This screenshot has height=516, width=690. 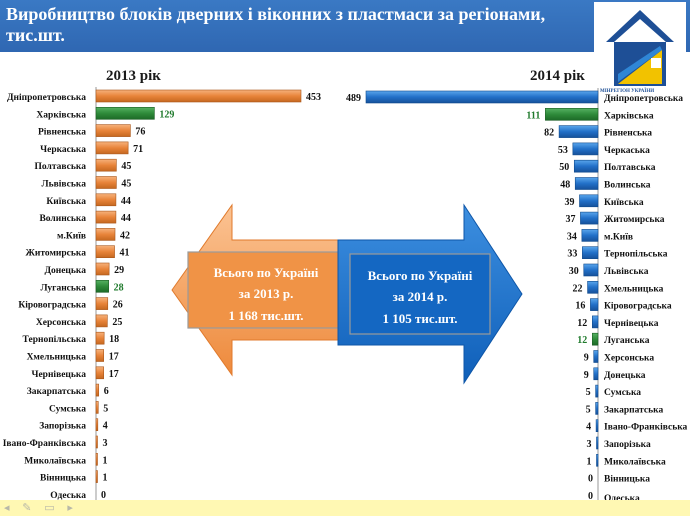 I want to click on value-label-2013: 6, so click(x=106, y=391).